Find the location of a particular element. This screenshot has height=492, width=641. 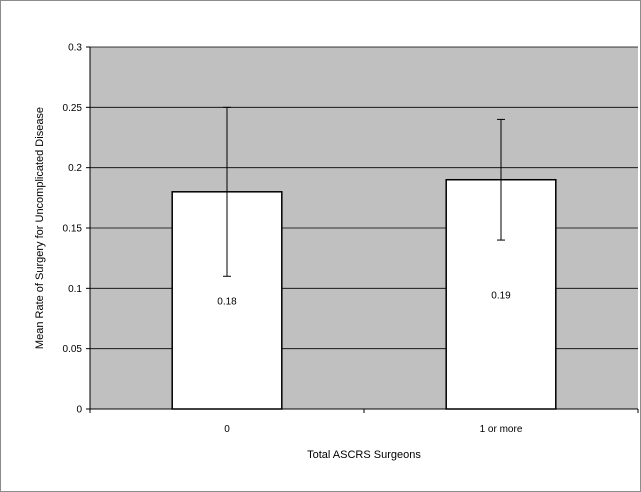

y-tick-label: 0.2 is located at coordinates (75, 168).